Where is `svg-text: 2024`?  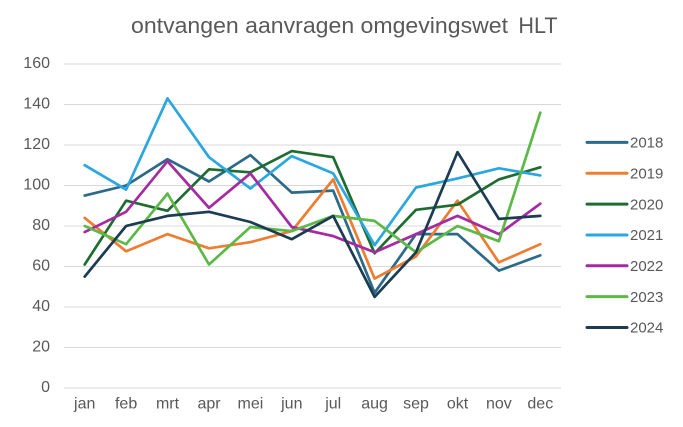
svg-text: 2024 is located at coordinates (646, 328).